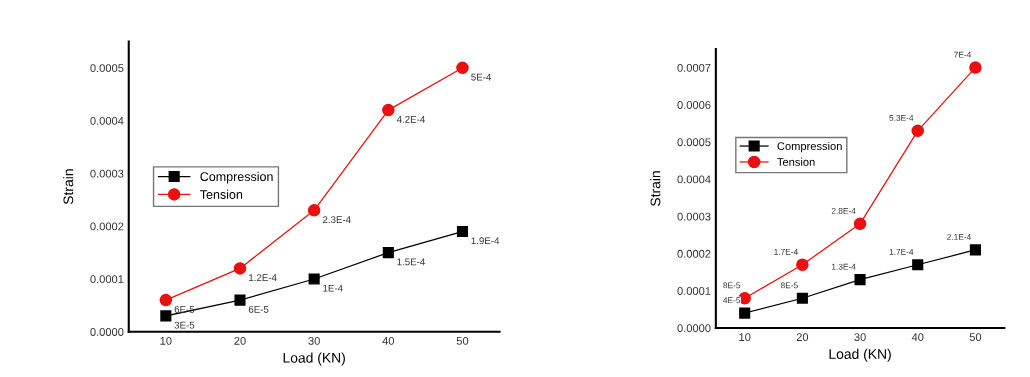 The height and width of the screenshot is (377, 1030). Describe the element at coordinates (263, 278) in the screenshot. I see `data-label: 1.2E-4` at that location.